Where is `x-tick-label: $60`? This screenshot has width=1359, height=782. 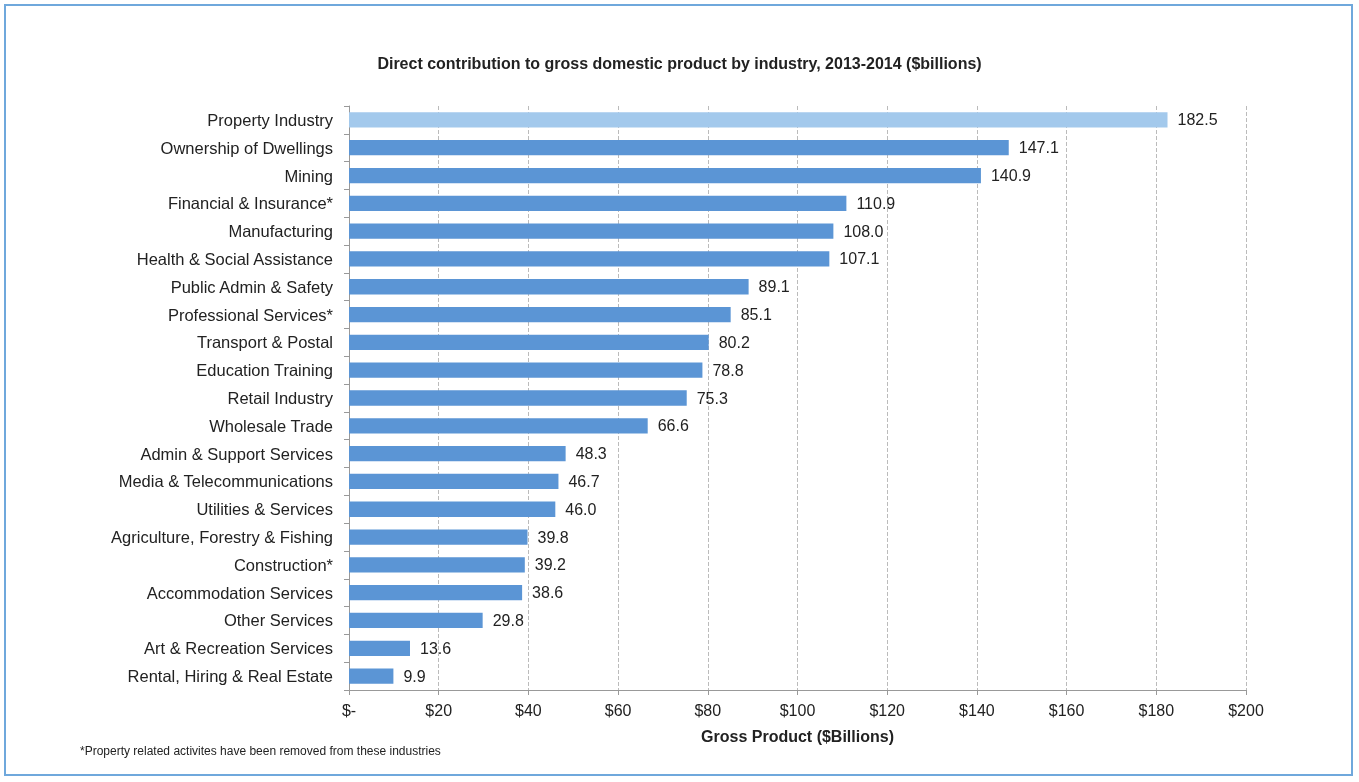 x-tick-label: $60 is located at coordinates (618, 710).